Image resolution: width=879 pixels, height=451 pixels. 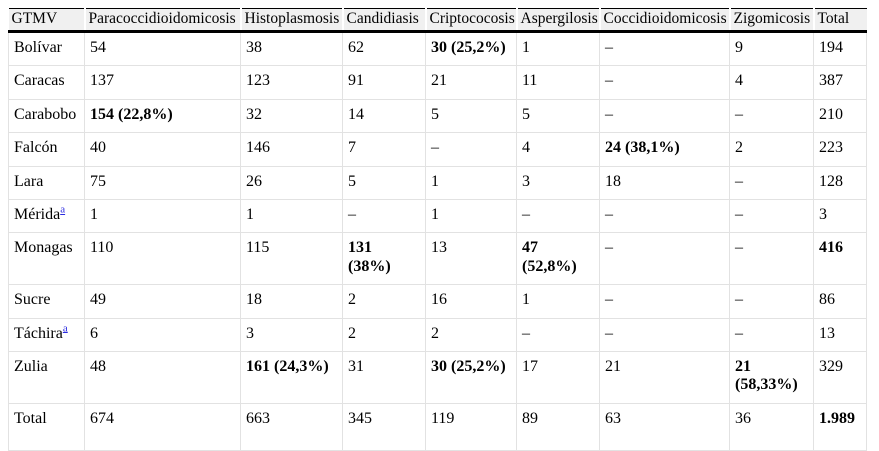 What do you see at coordinates (771, 377) in the screenshot?
I see `table-cell: 21 (58,33%)` at bounding box center [771, 377].